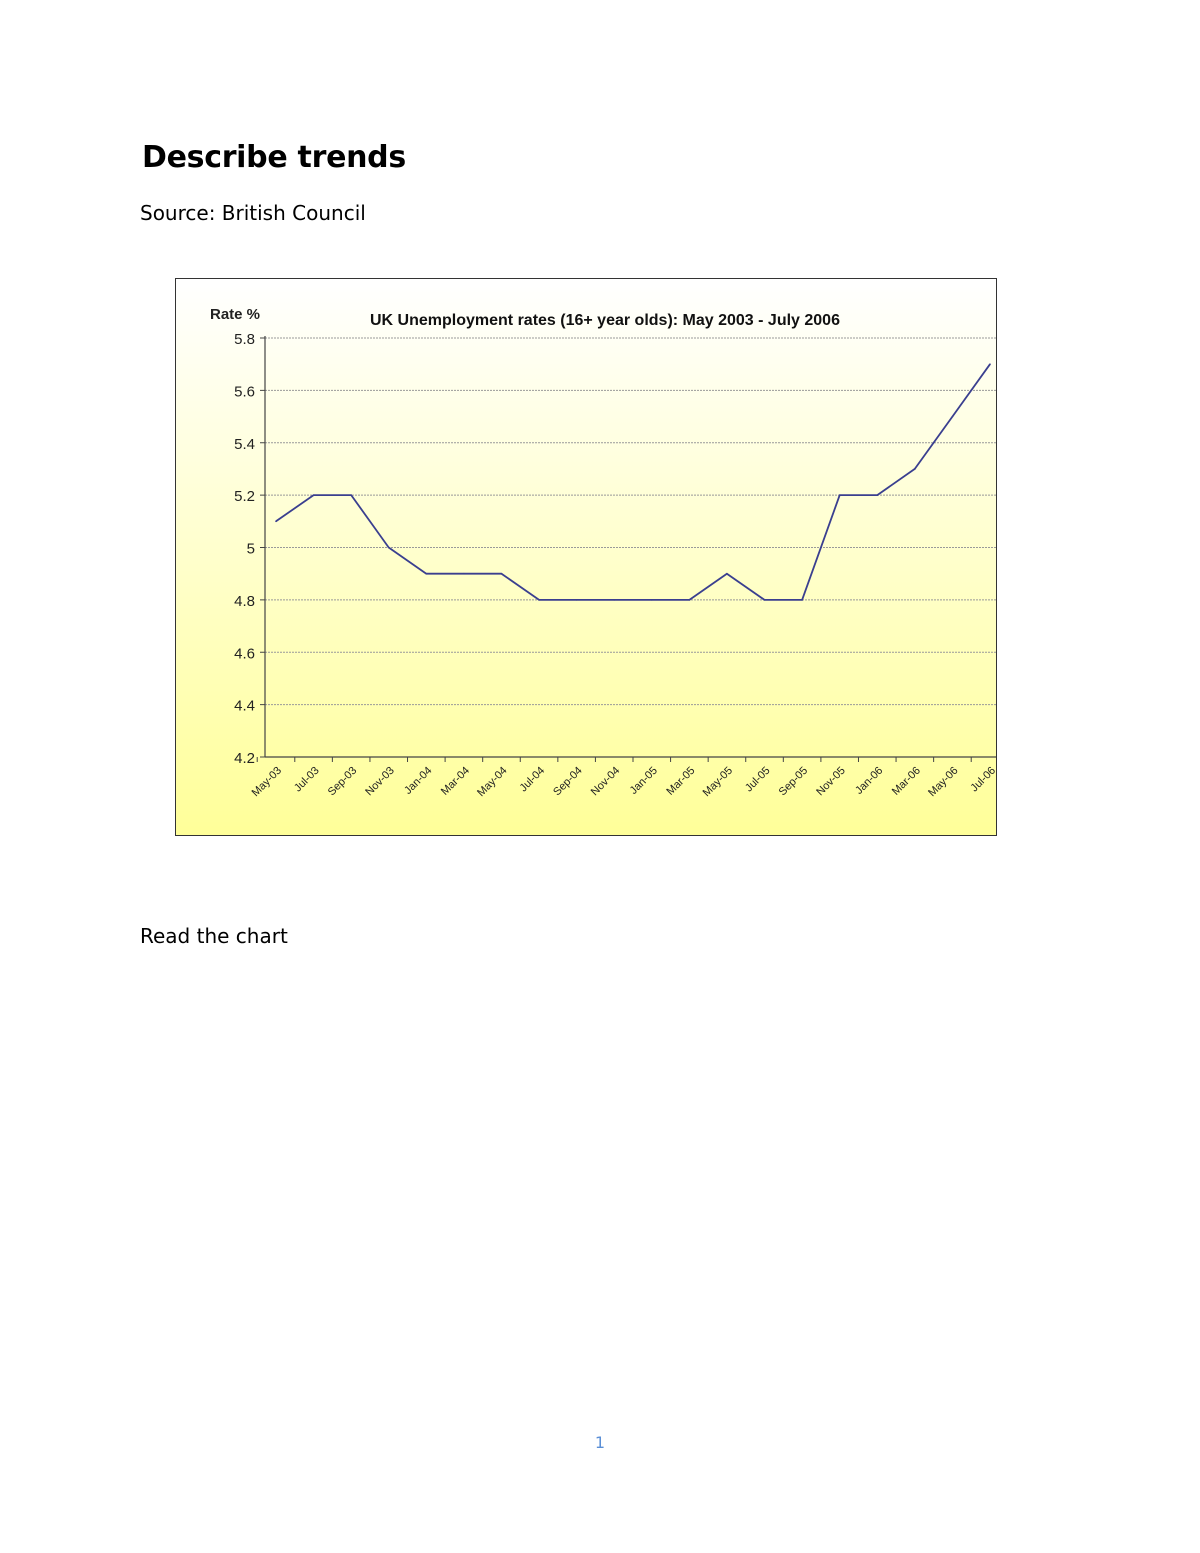  What do you see at coordinates (244, 496) in the screenshot?
I see `y-tick-label: 5.2` at bounding box center [244, 496].